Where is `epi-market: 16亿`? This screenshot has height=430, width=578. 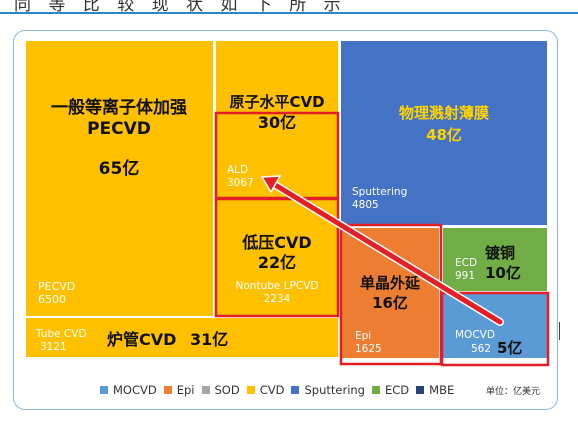
epi-market: 16亿 is located at coordinates (390, 303).